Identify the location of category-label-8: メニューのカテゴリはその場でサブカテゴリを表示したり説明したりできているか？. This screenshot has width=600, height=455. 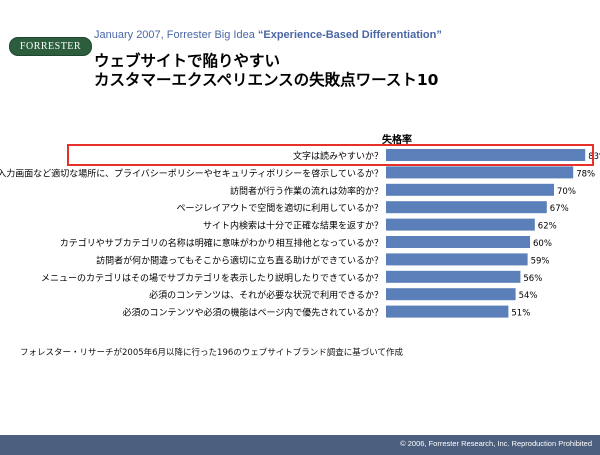
(212, 278).